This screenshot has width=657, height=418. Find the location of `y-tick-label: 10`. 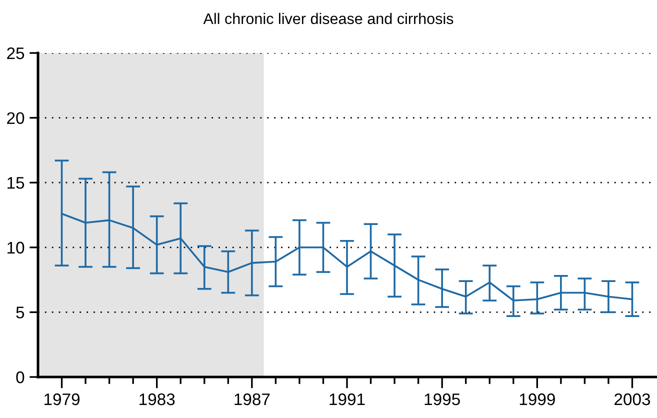

y-tick-label: 10 is located at coordinates (16, 248).